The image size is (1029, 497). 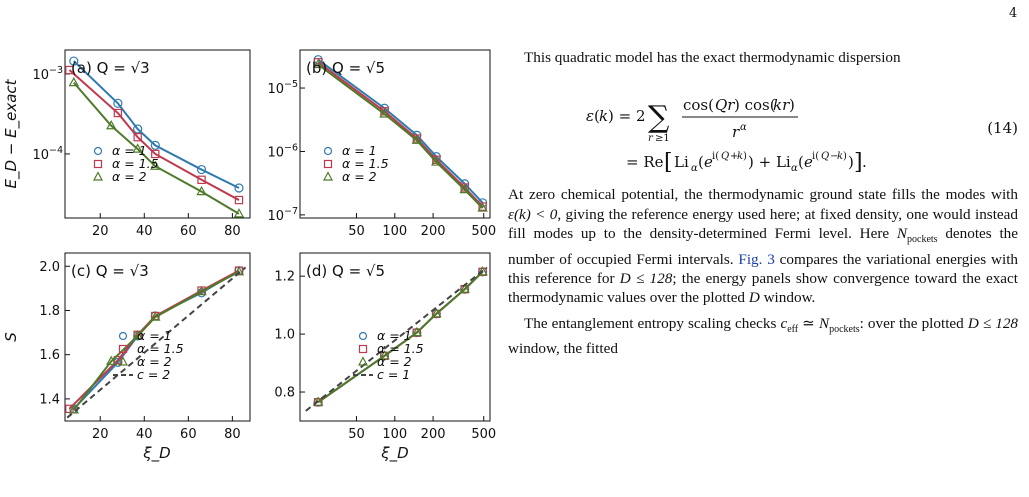 What do you see at coordinates (1013, 13) in the screenshot?
I see `page-number: 4` at bounding box center [1013, 13].